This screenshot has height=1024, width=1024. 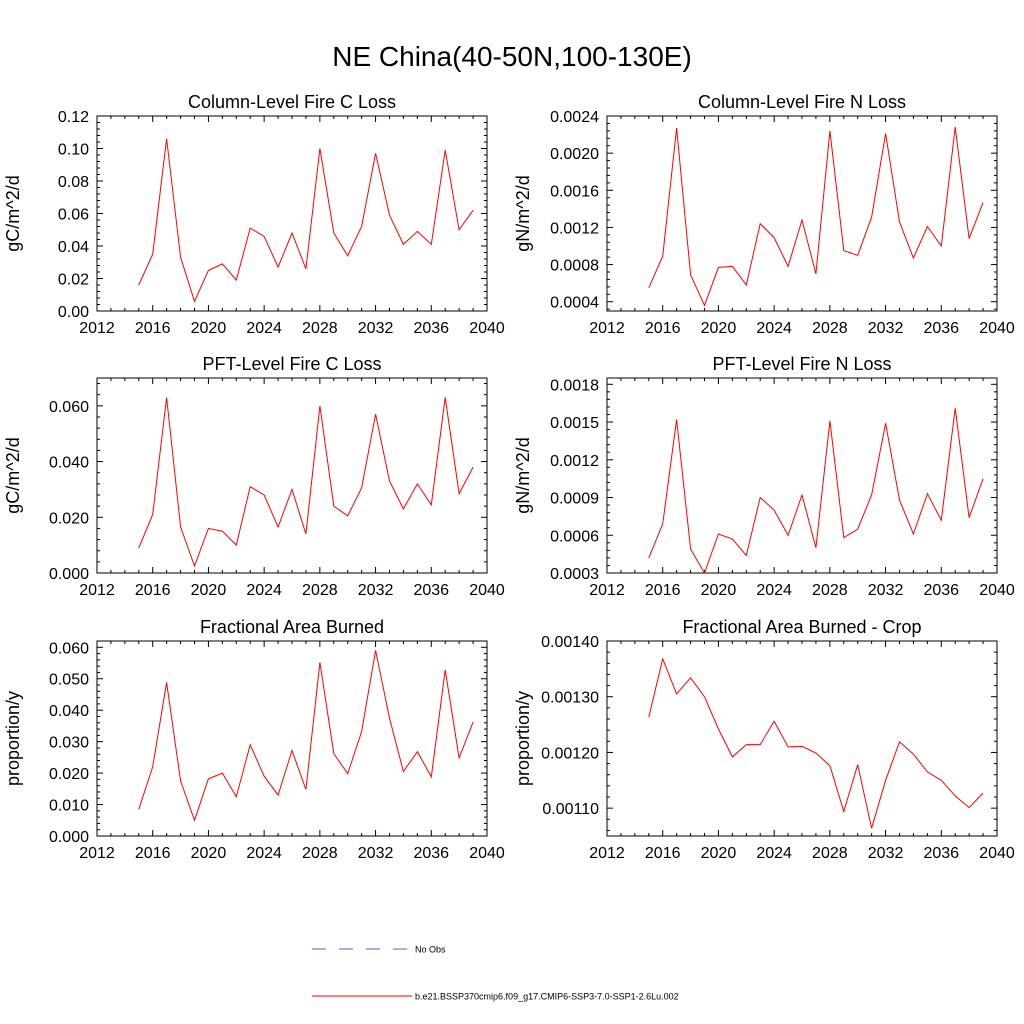 I want to click on y-tick-label: 0.0024, so click(x=574, y=117).